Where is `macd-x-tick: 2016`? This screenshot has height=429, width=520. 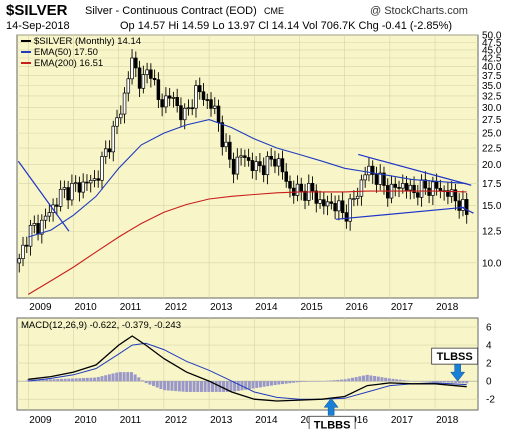 macd-x-tick: 2016 is located at coordinates (357, 420).